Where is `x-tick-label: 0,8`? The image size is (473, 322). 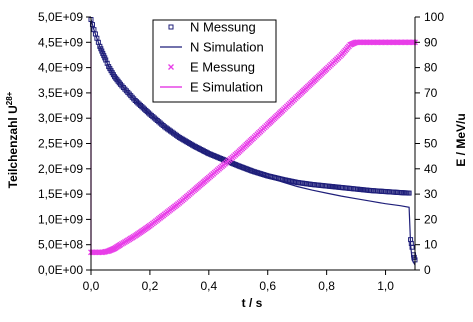 x-tick-label: 0,8 is located at coordinates (326, 286).